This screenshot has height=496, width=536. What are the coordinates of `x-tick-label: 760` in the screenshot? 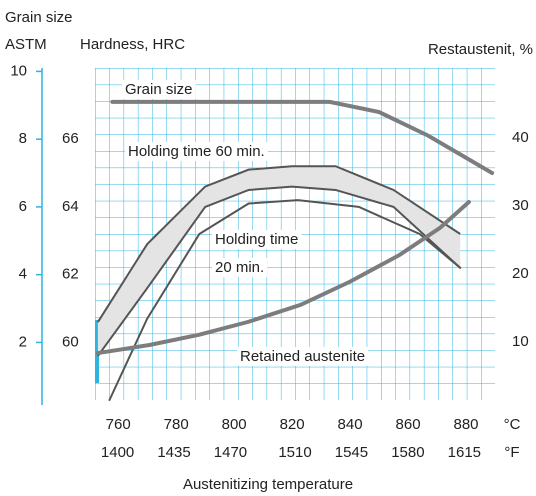 It's located at (118, 424).